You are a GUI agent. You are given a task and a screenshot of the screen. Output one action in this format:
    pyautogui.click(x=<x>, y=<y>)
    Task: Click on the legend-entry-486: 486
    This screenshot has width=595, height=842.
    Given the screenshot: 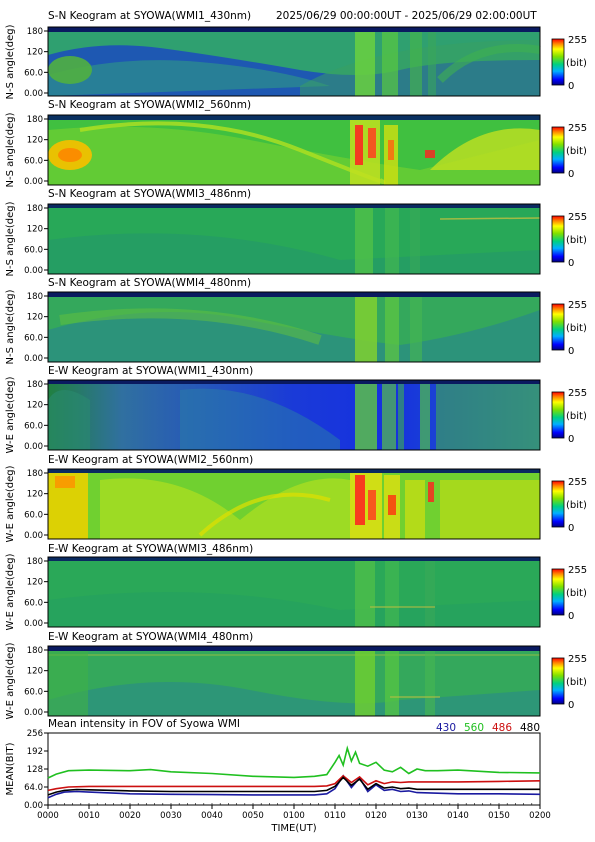 What is the action you would take?
    pyautogui.click(x=502, y=728)
    